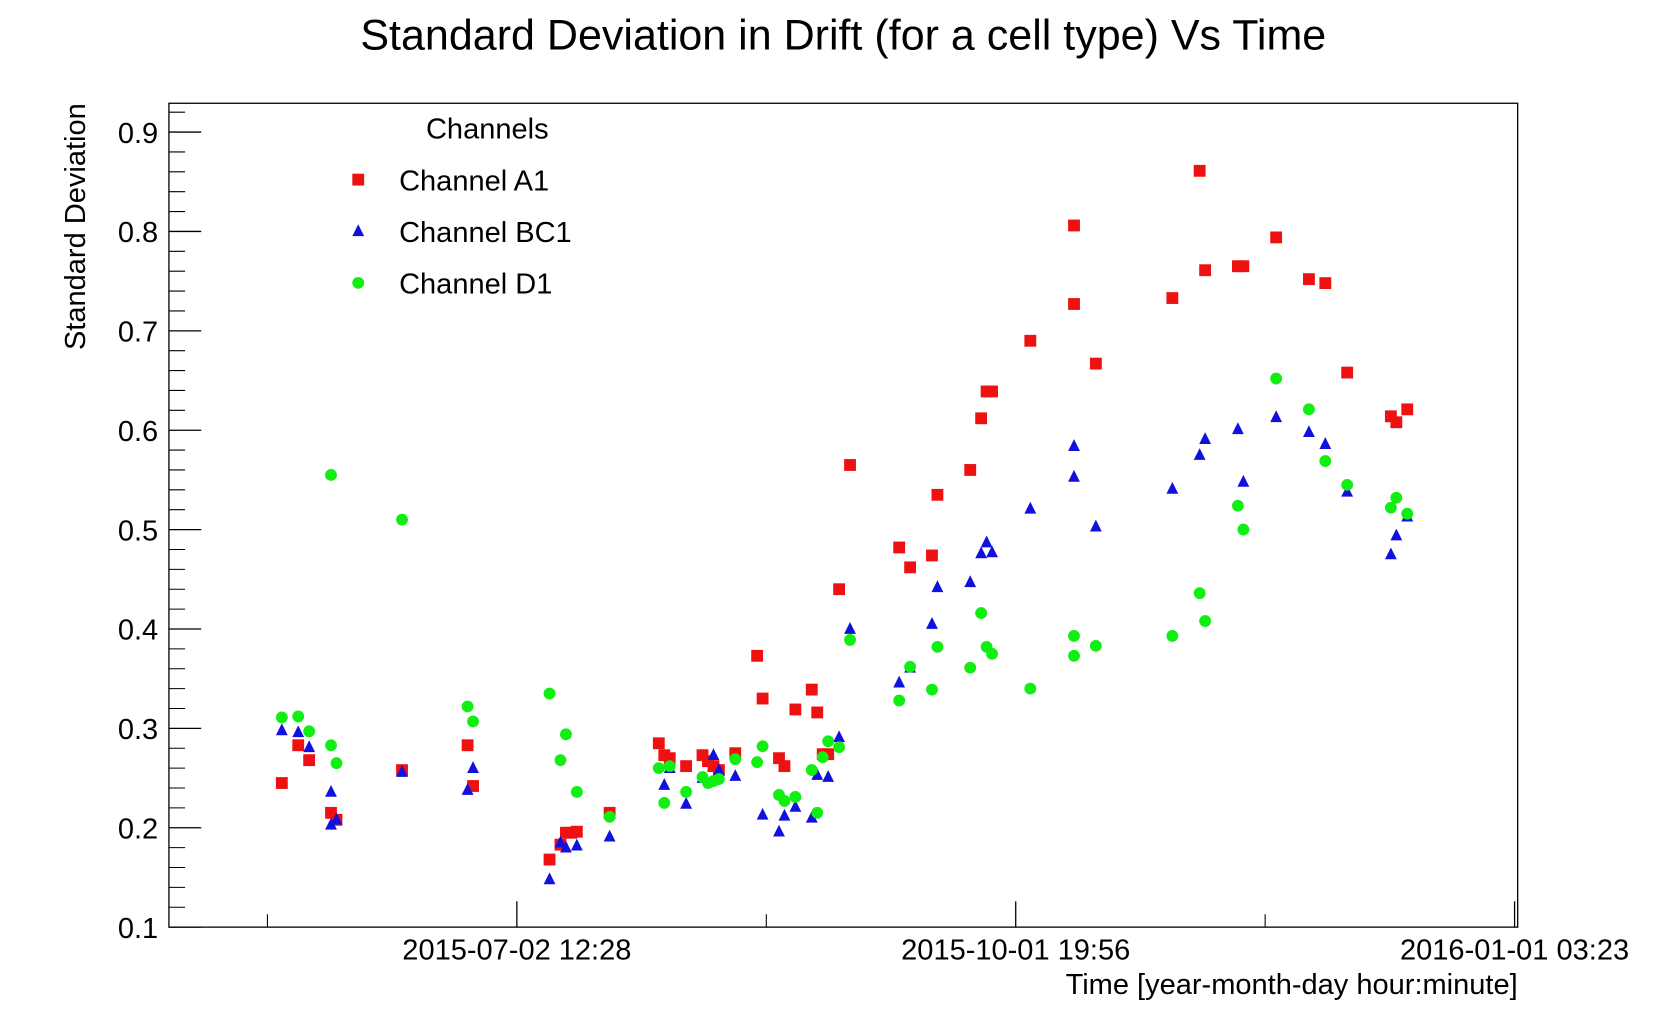  What do you see at coordinates (76, 226) in the screenshot?
I see `y-axis-label: Standard Deviation` at bounding box center [76, 226].